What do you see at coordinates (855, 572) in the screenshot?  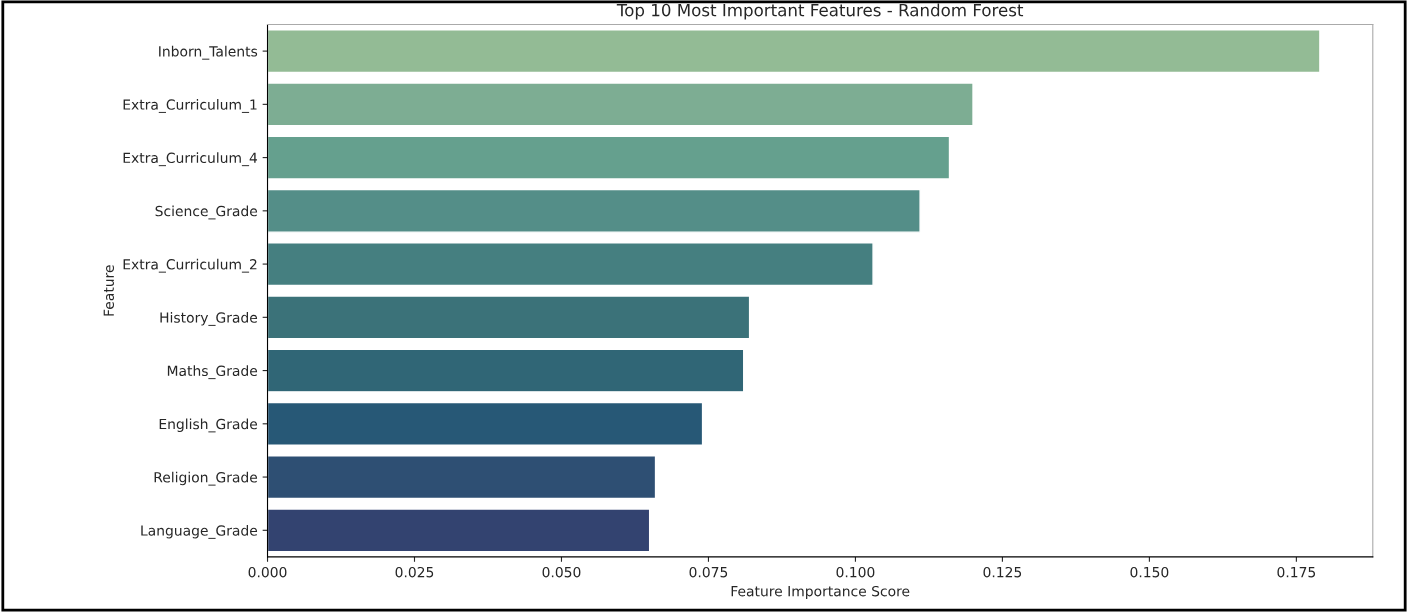 I see `x-tick-label: 0.100` at bounding box center [855, 572].